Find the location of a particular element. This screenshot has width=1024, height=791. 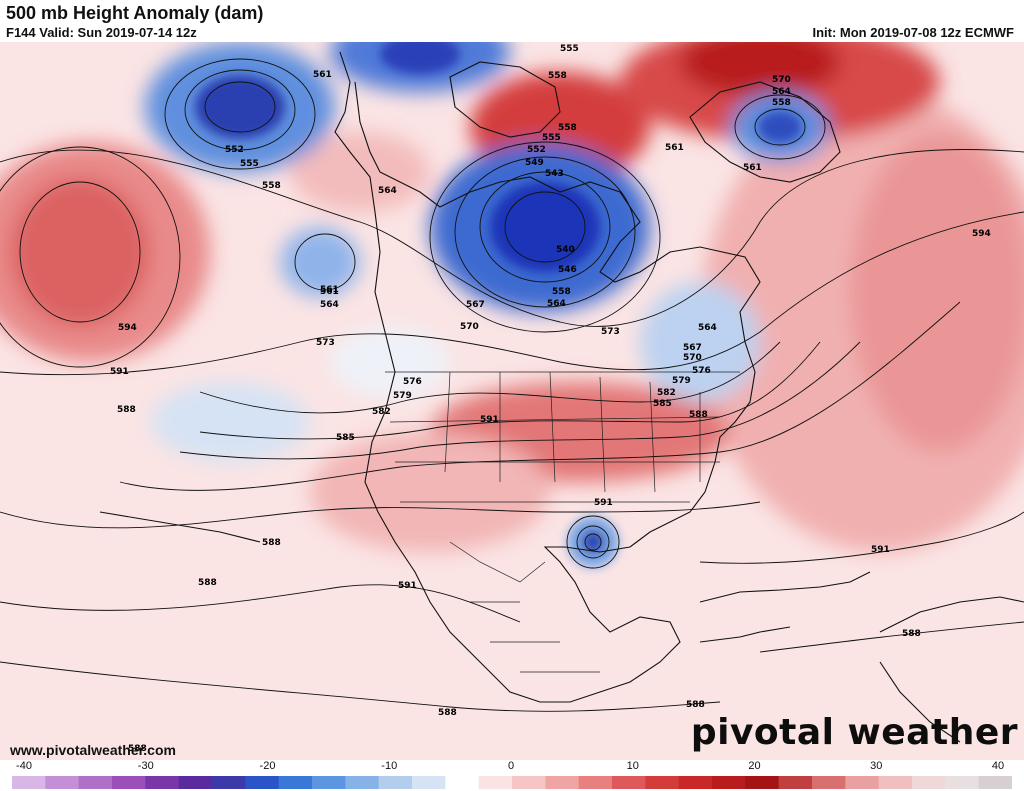

baja-pacific-contour is located at coordinates (180, 527).